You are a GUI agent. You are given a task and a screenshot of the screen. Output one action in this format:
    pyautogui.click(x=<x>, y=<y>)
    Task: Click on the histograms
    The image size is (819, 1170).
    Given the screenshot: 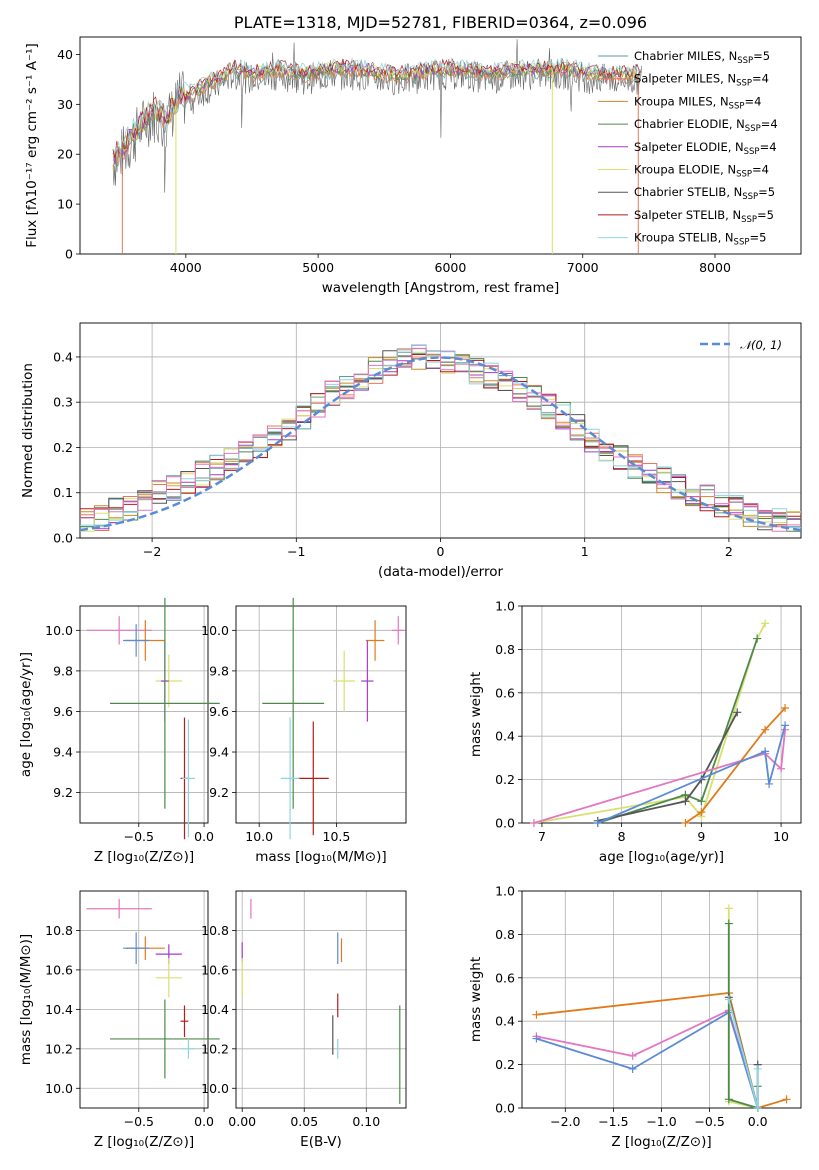 What is the action you would take?
    pyautogui.click(x=440, y=438)
    